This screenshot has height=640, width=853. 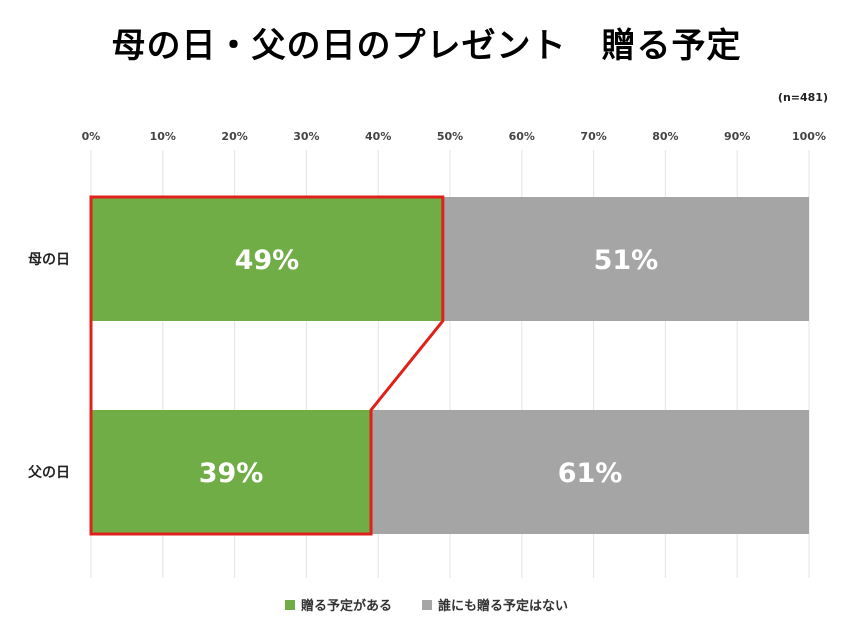 I want to click on x-tick-label: 30%, so click(x=306, y=136).